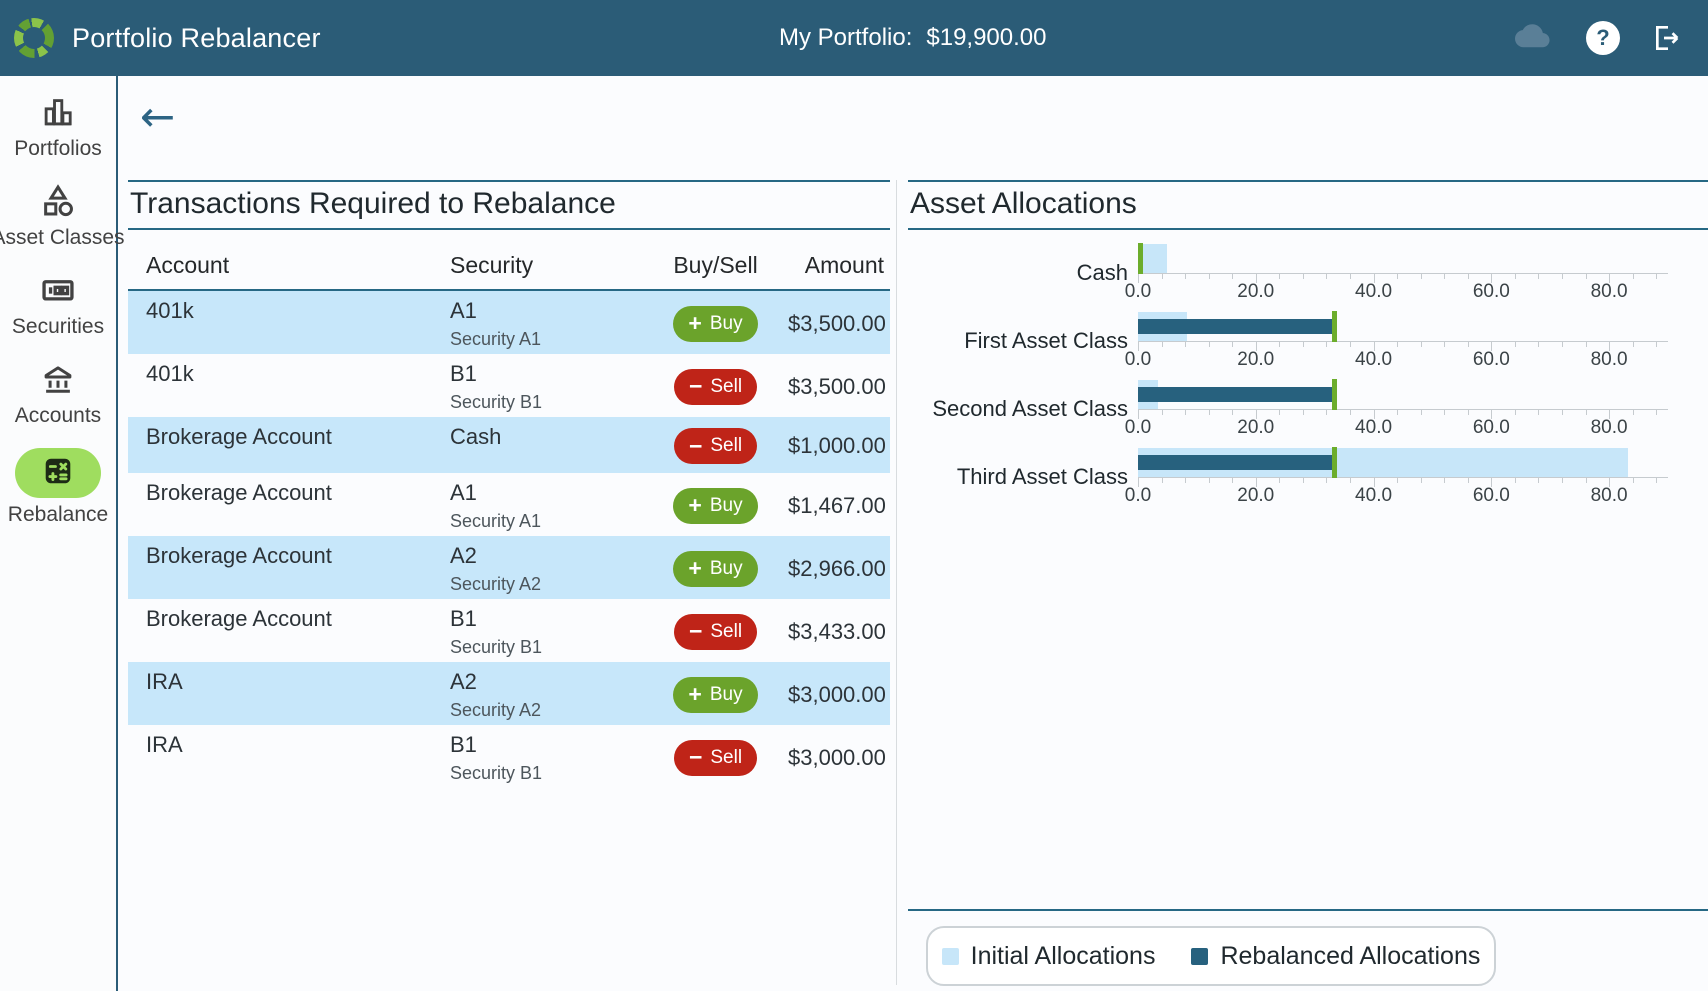 The image size is (1708, 991). I want to click on cloud-sync-icon, so click(1533, 38).